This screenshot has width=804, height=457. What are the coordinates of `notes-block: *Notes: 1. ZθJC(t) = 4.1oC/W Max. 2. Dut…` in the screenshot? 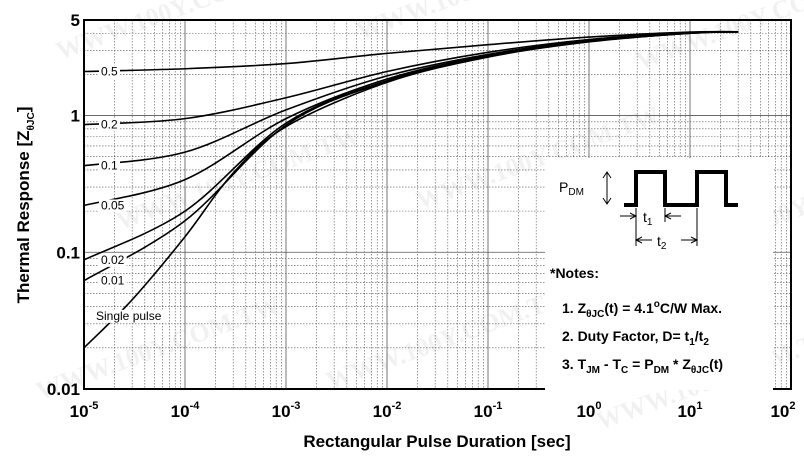 It's located at (636, 320).